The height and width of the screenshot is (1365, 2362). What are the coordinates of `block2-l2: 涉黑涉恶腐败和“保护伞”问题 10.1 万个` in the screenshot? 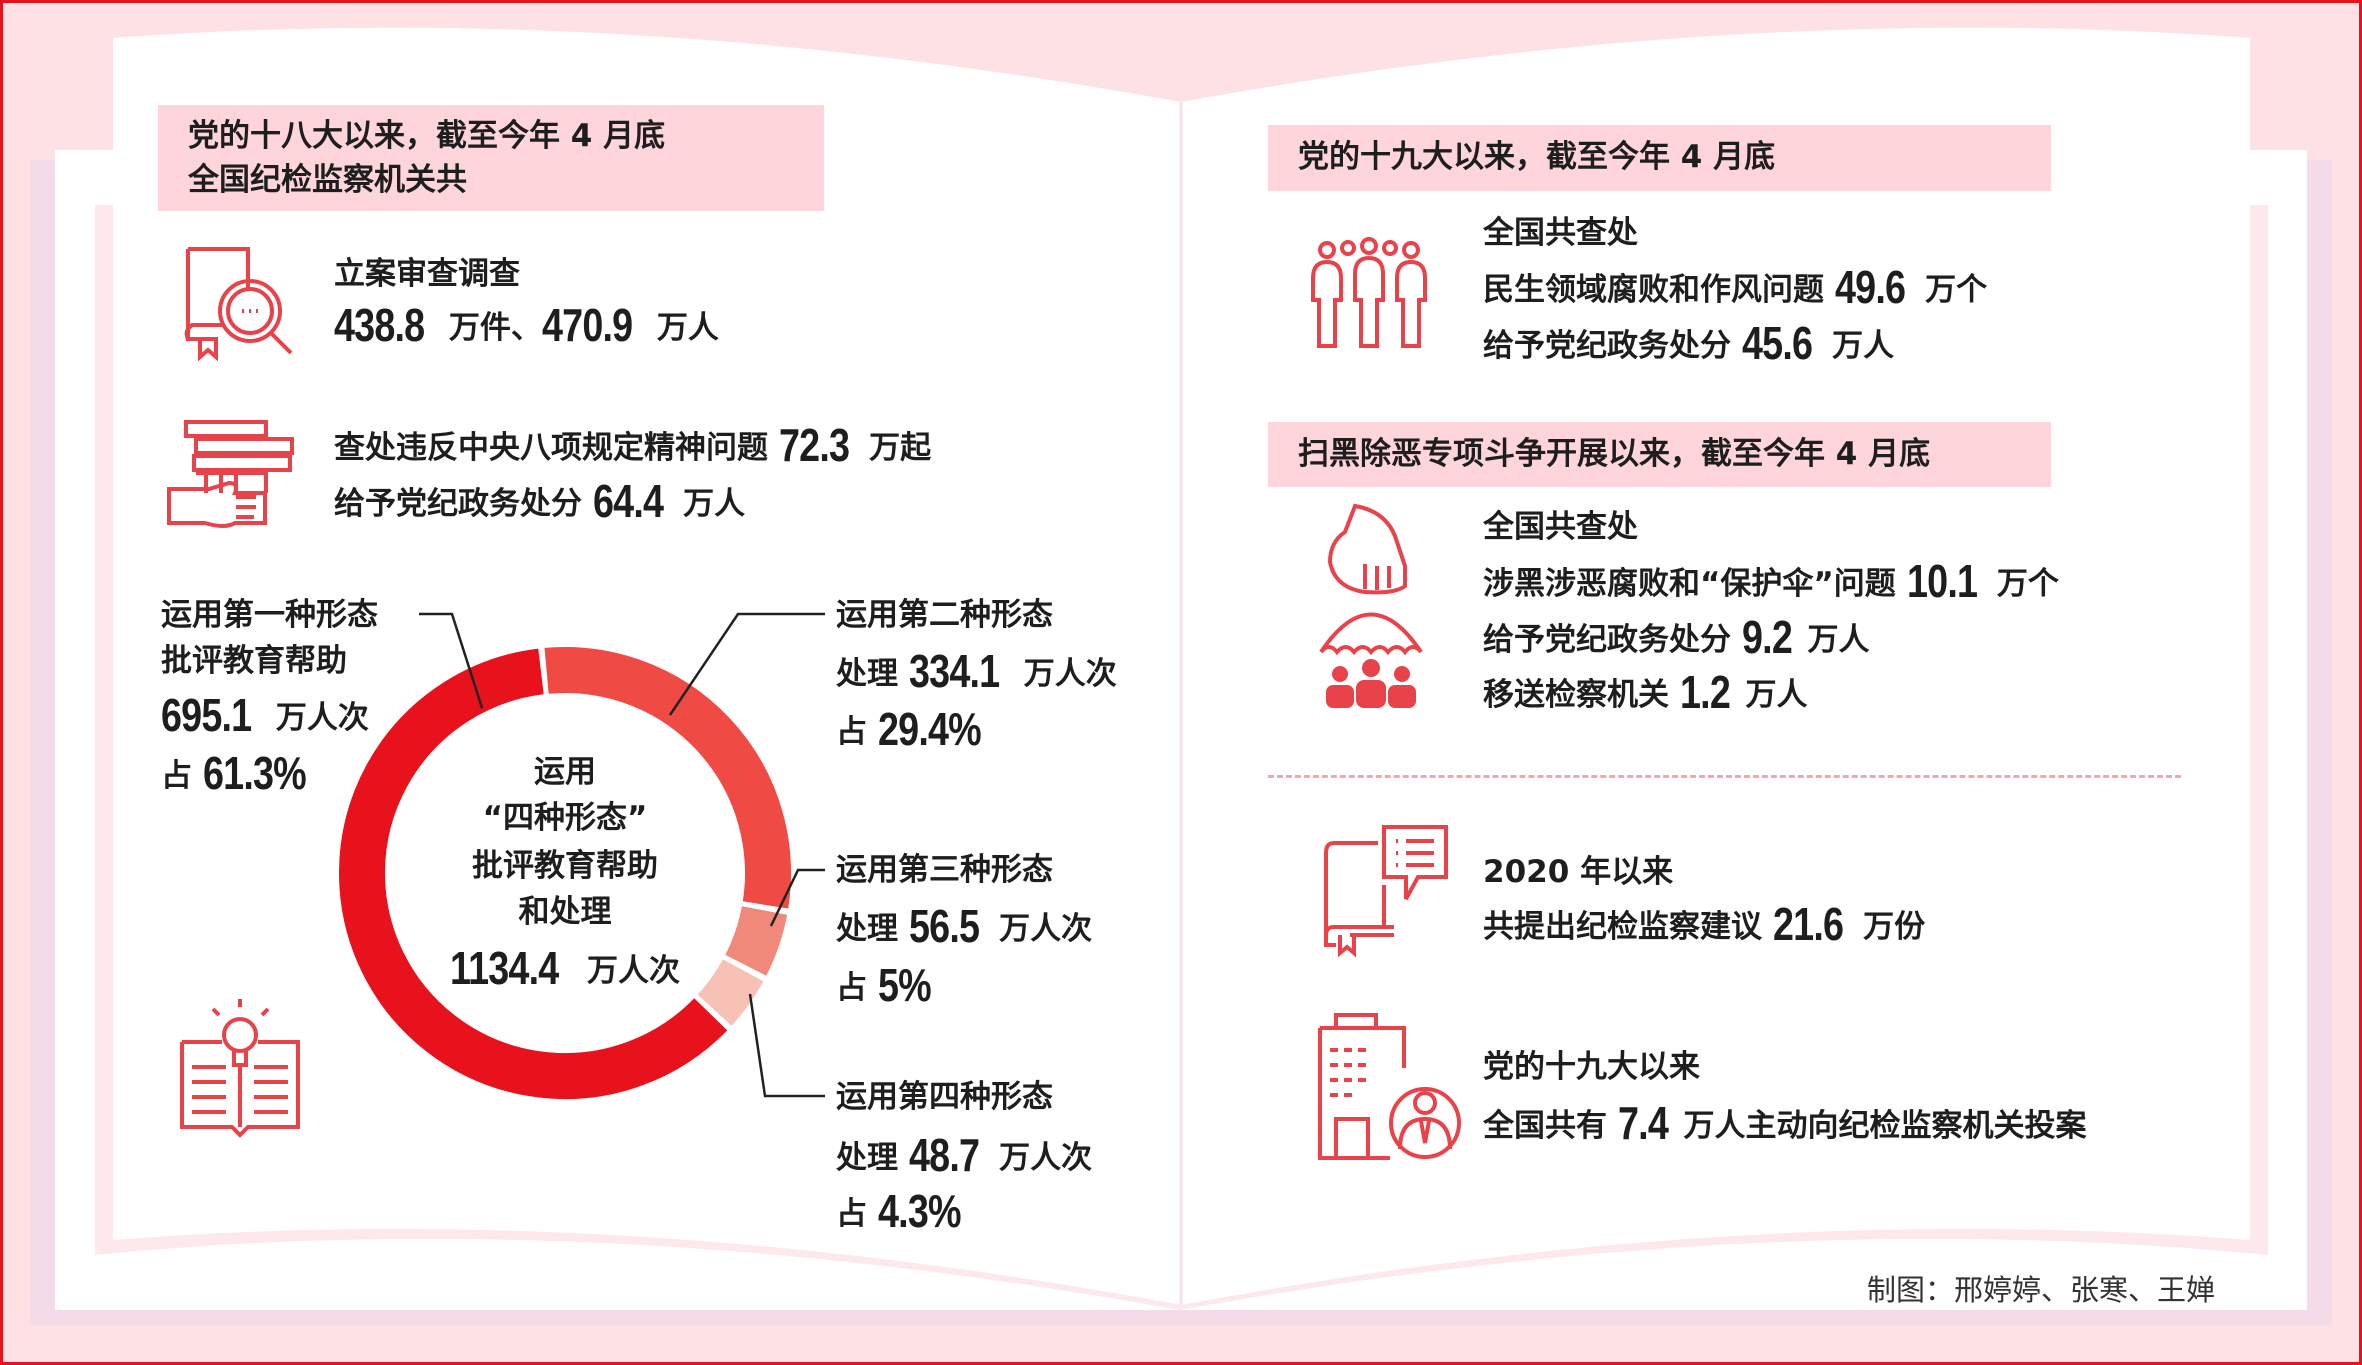 It's located at (1771, 581).